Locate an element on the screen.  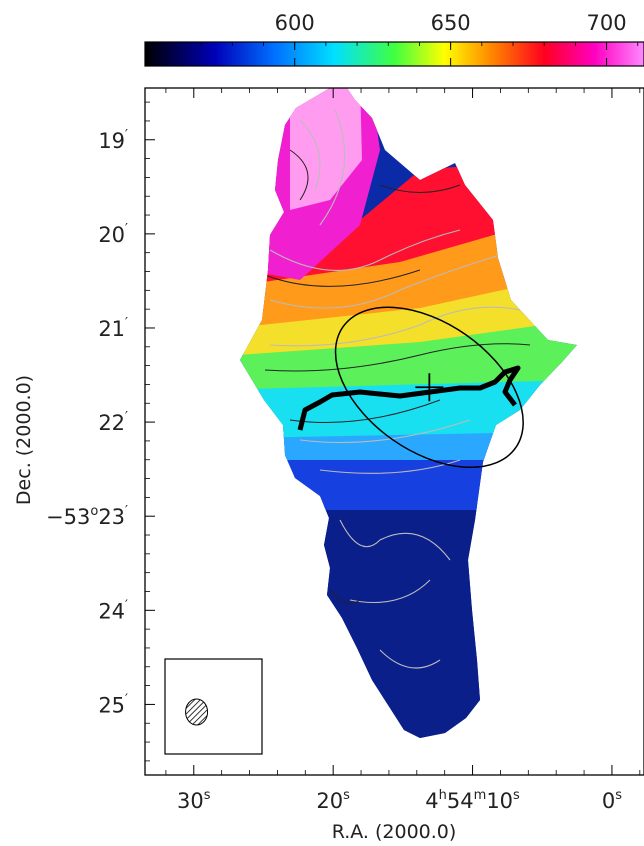
y-tick-label: 24′ is located at coordinates (113, 610).